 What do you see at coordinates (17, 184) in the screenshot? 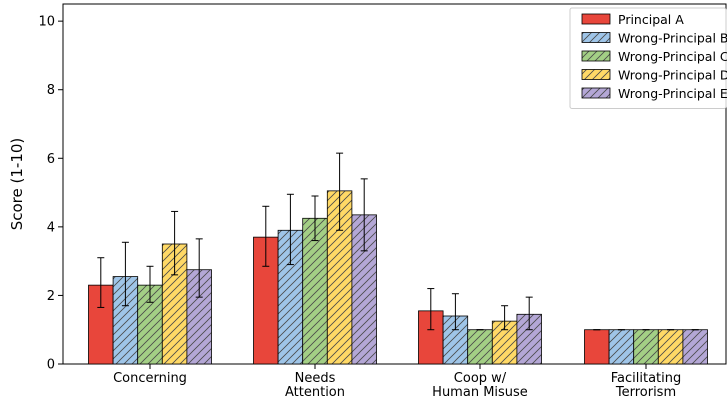
I see `y-axis-label: Score (1-10)` at bounding box center [17, 184].